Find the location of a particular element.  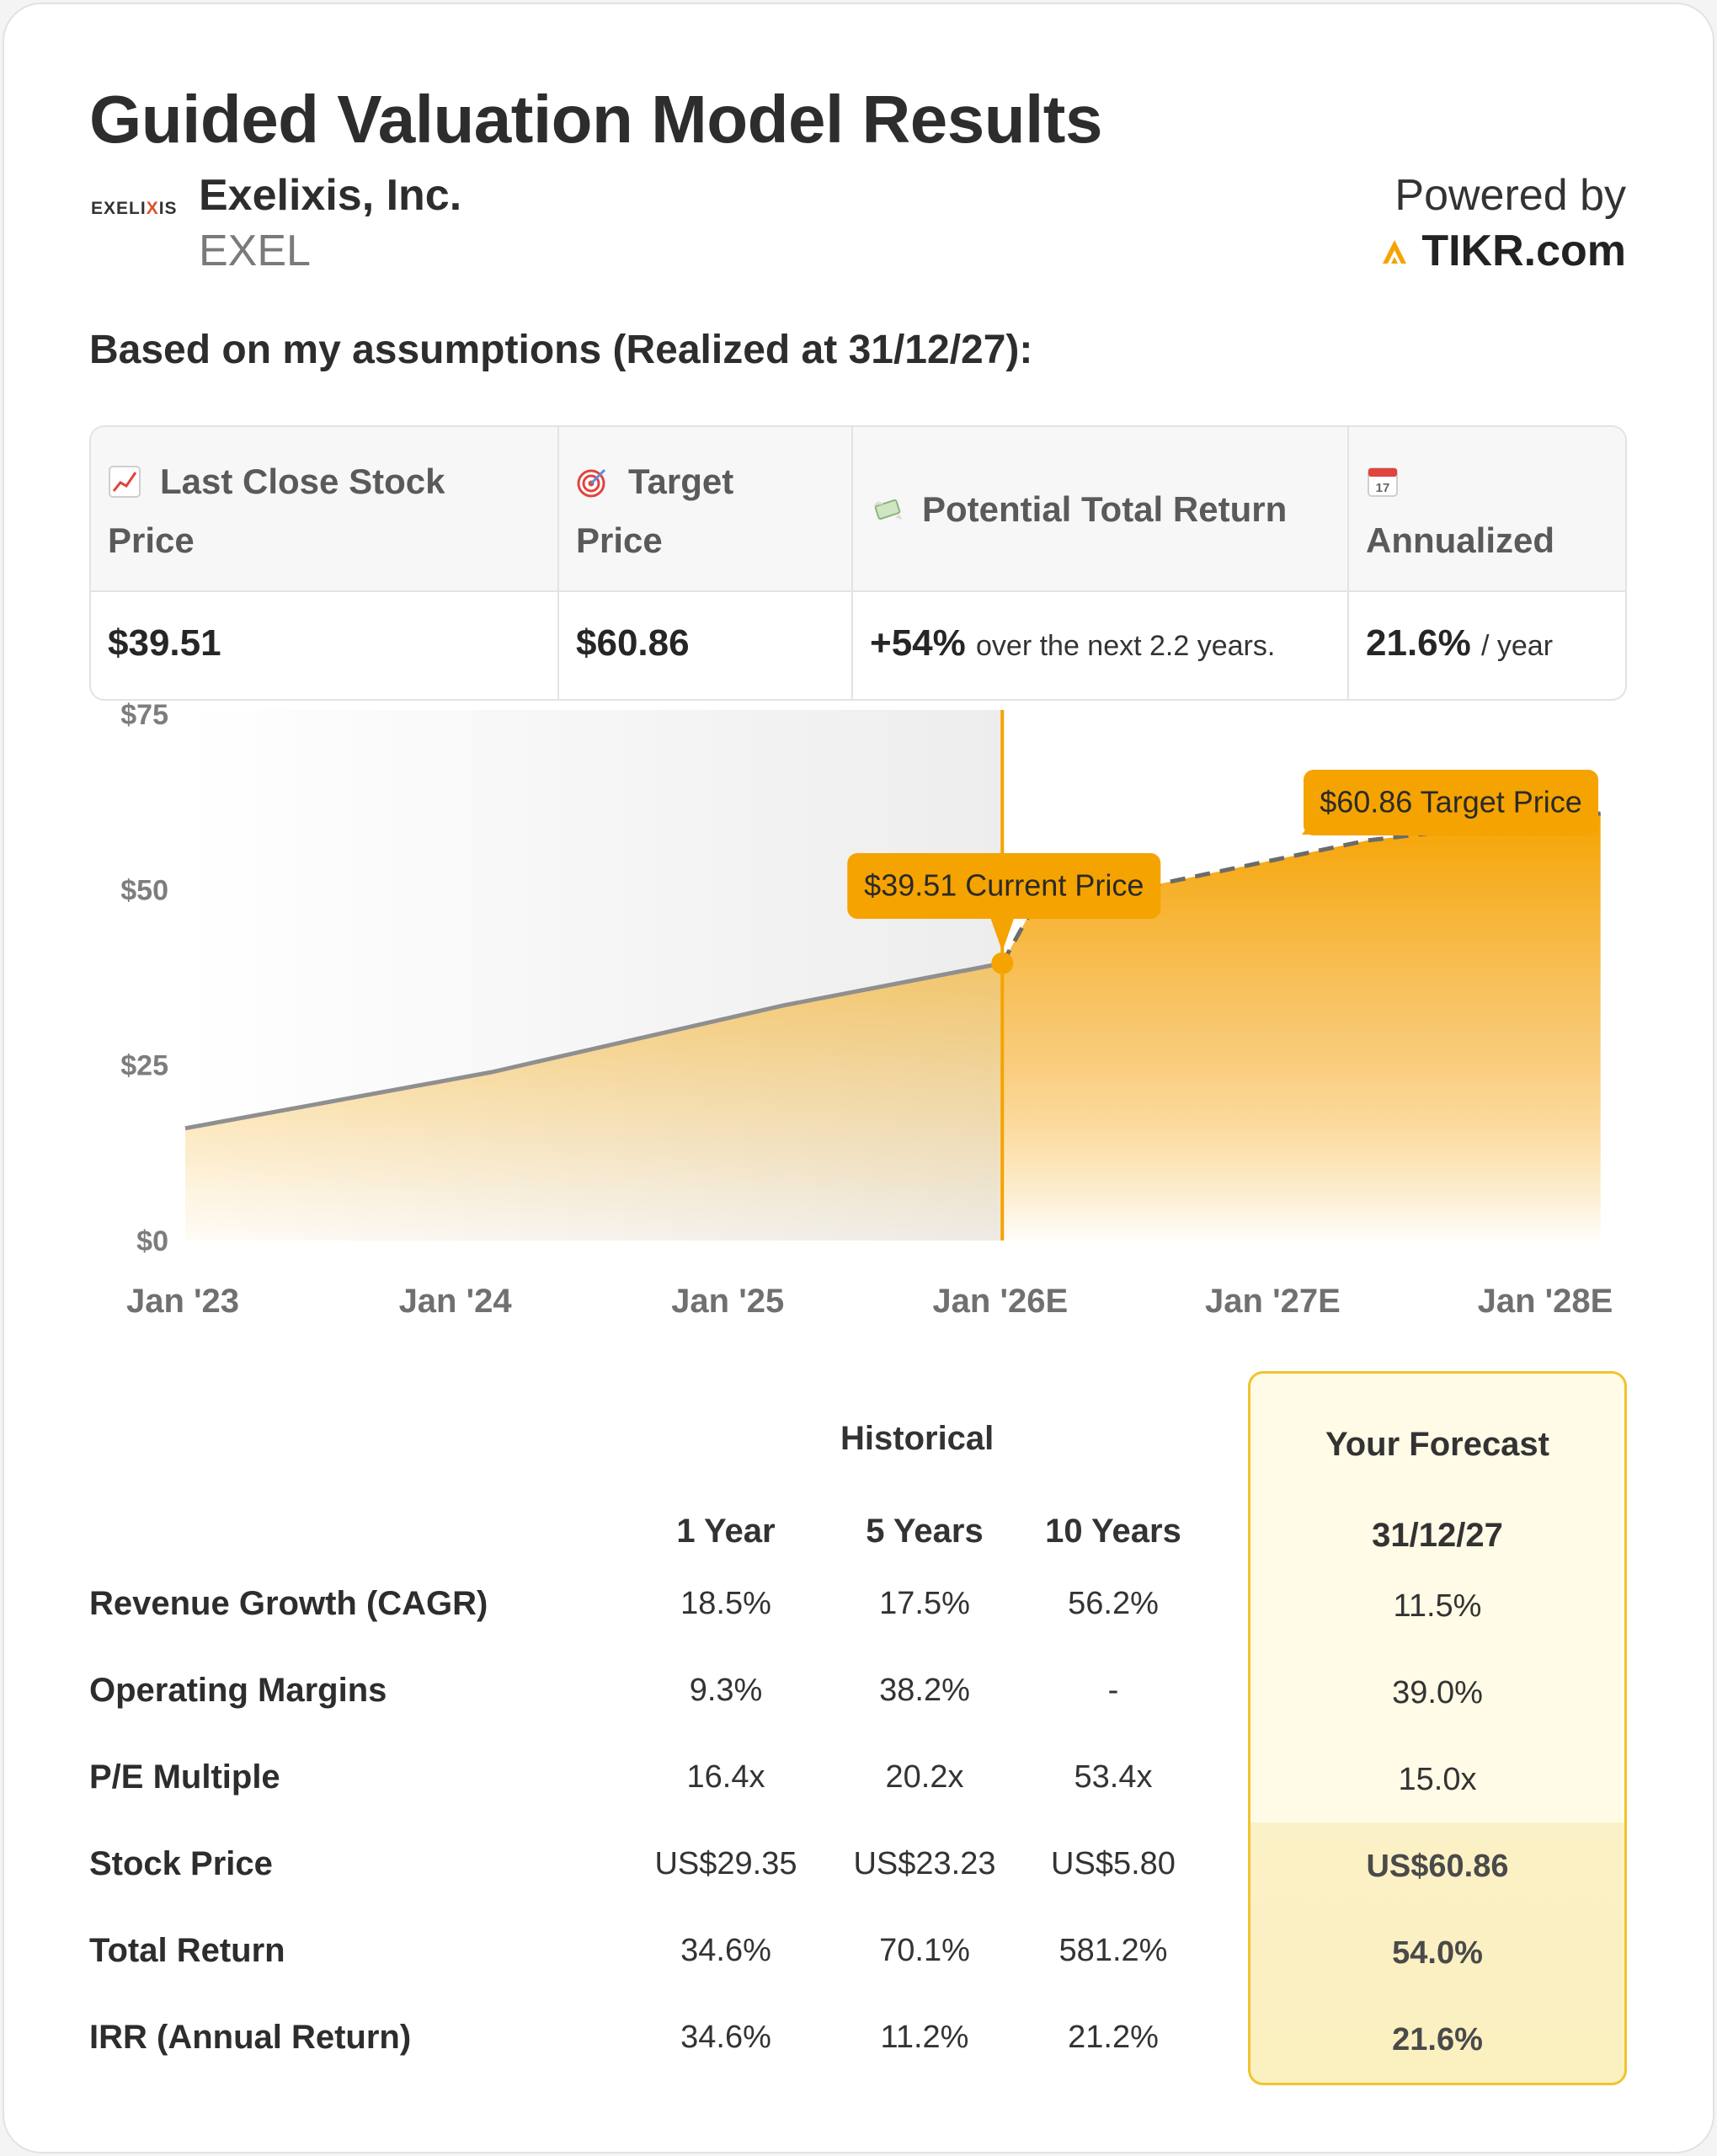

table-cell: 20.2x is located at coordinates (924, 1777).